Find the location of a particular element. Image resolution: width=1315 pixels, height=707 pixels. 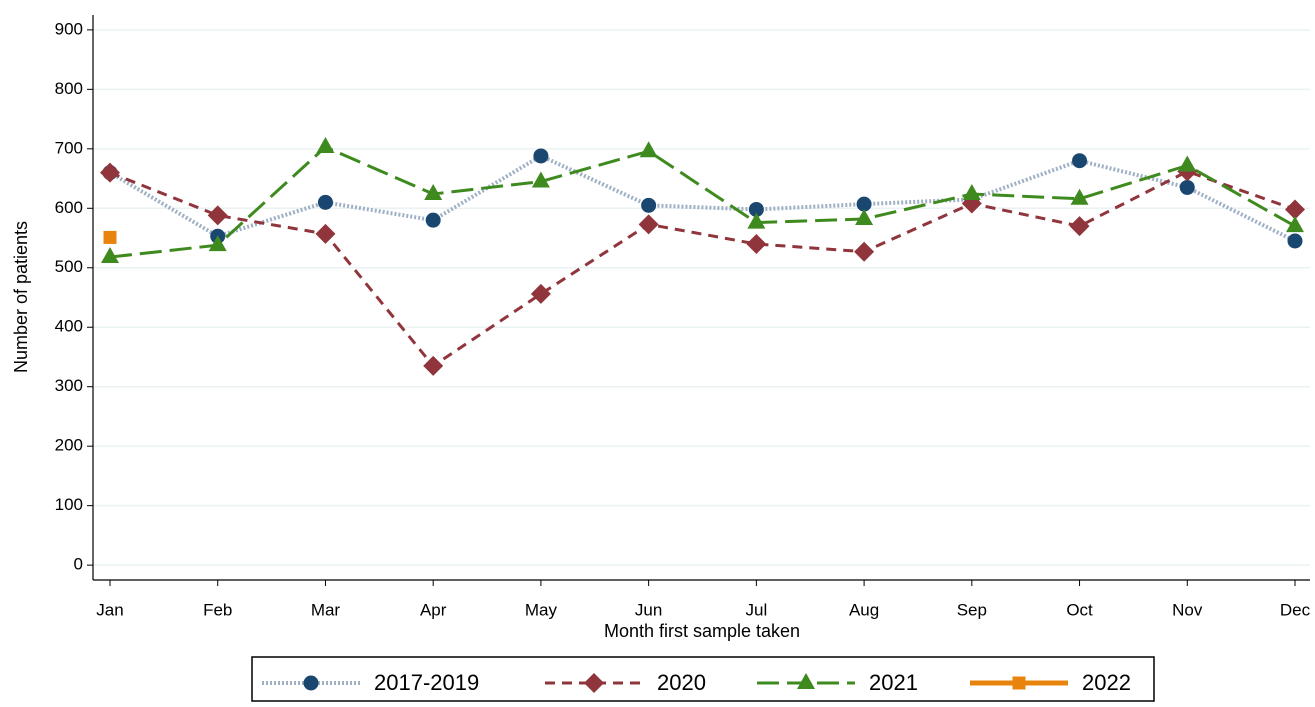

y-tick-label: 600 is located at coordinates (69, 207).